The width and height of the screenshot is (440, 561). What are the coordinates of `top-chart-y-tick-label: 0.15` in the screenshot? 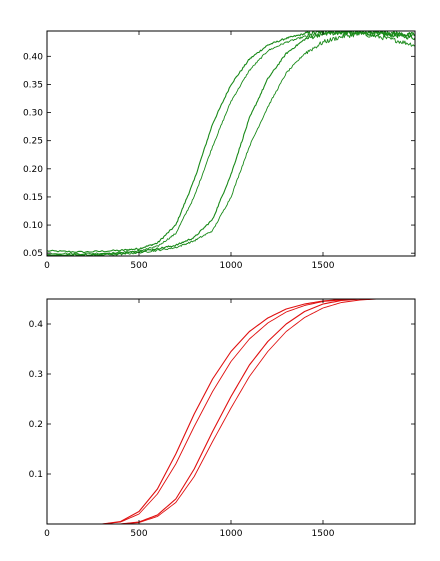 It's located at (33, 198).